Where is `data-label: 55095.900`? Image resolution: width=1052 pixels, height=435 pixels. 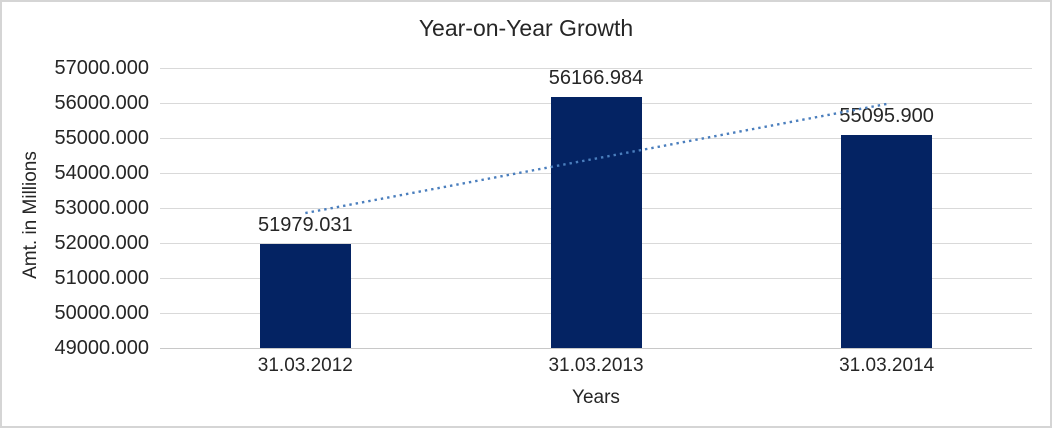 data-label: 55095.900 is located at coordinates (886, 115).